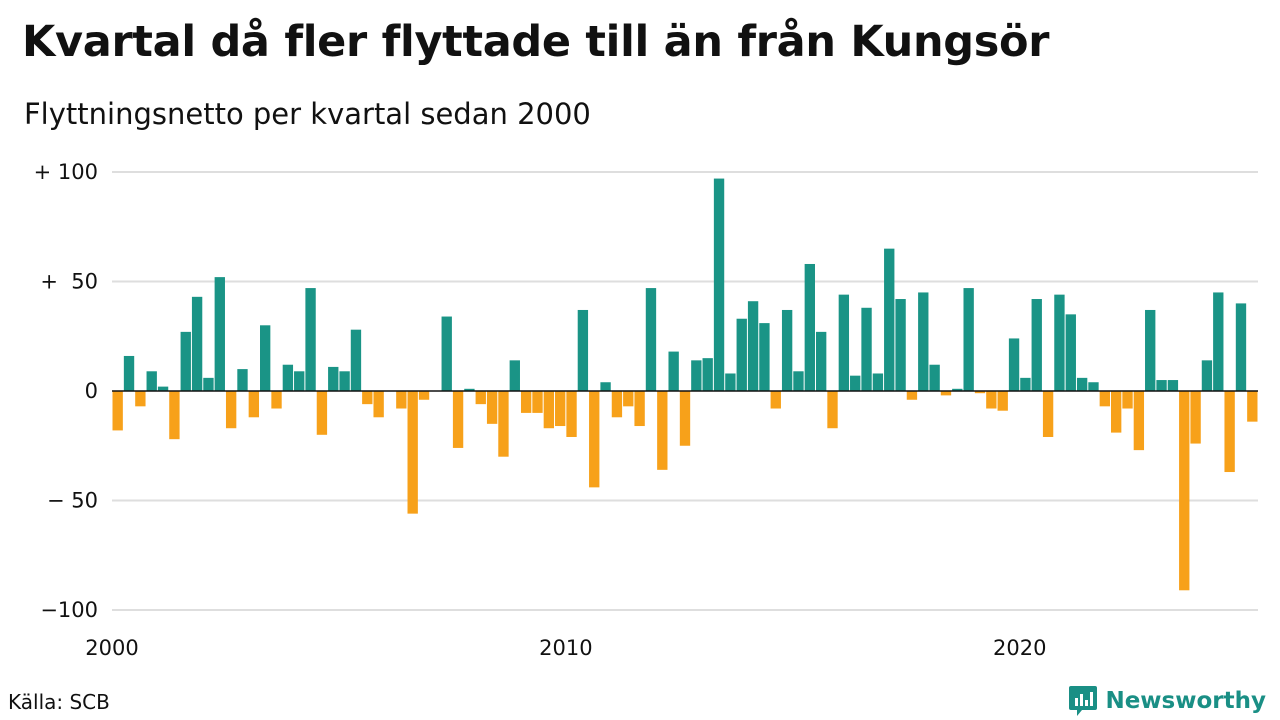 This screenshot has width=1280, height=720. Describe the element at coordinates (1019, 648) in the screenshot. I see `x-tick-label: 2020` at that location.